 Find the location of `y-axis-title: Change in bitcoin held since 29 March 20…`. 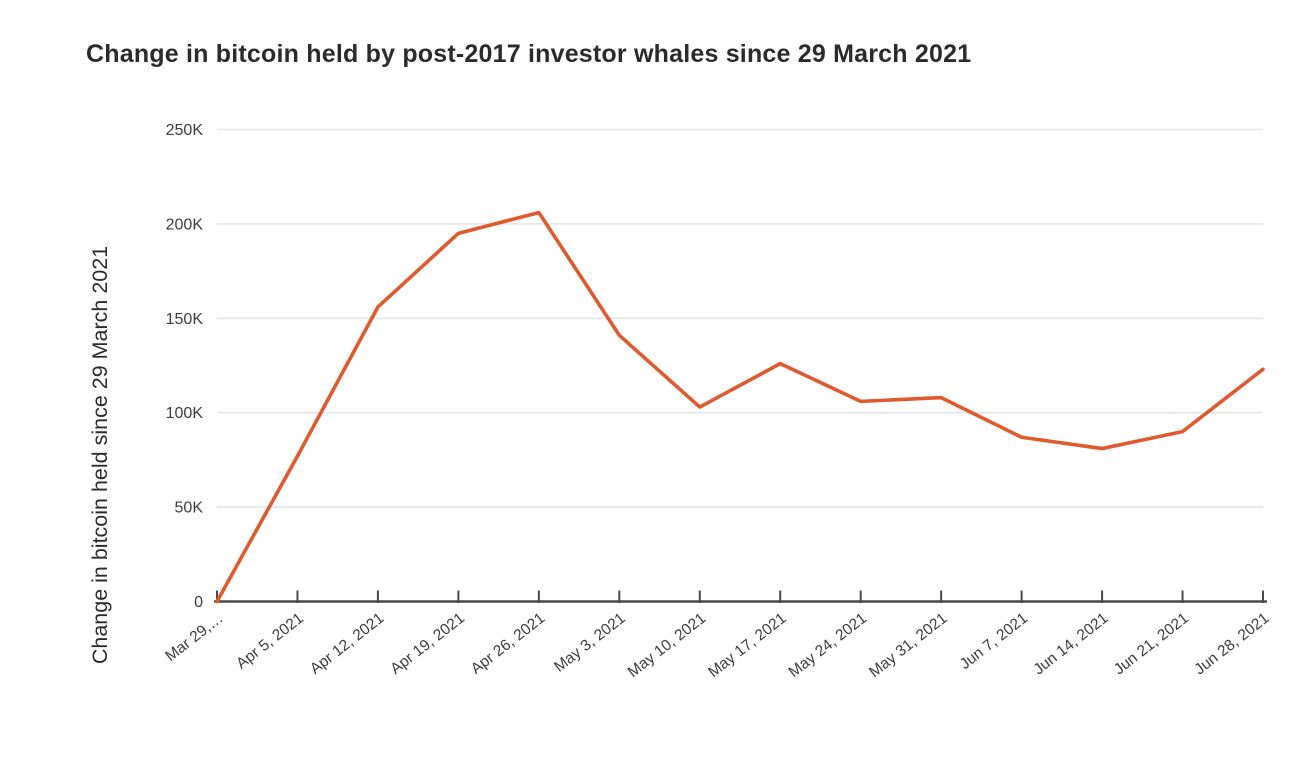

y-axis-title: Change in bitcoin held since 29 March 20… is located at coordinates (100, 455).